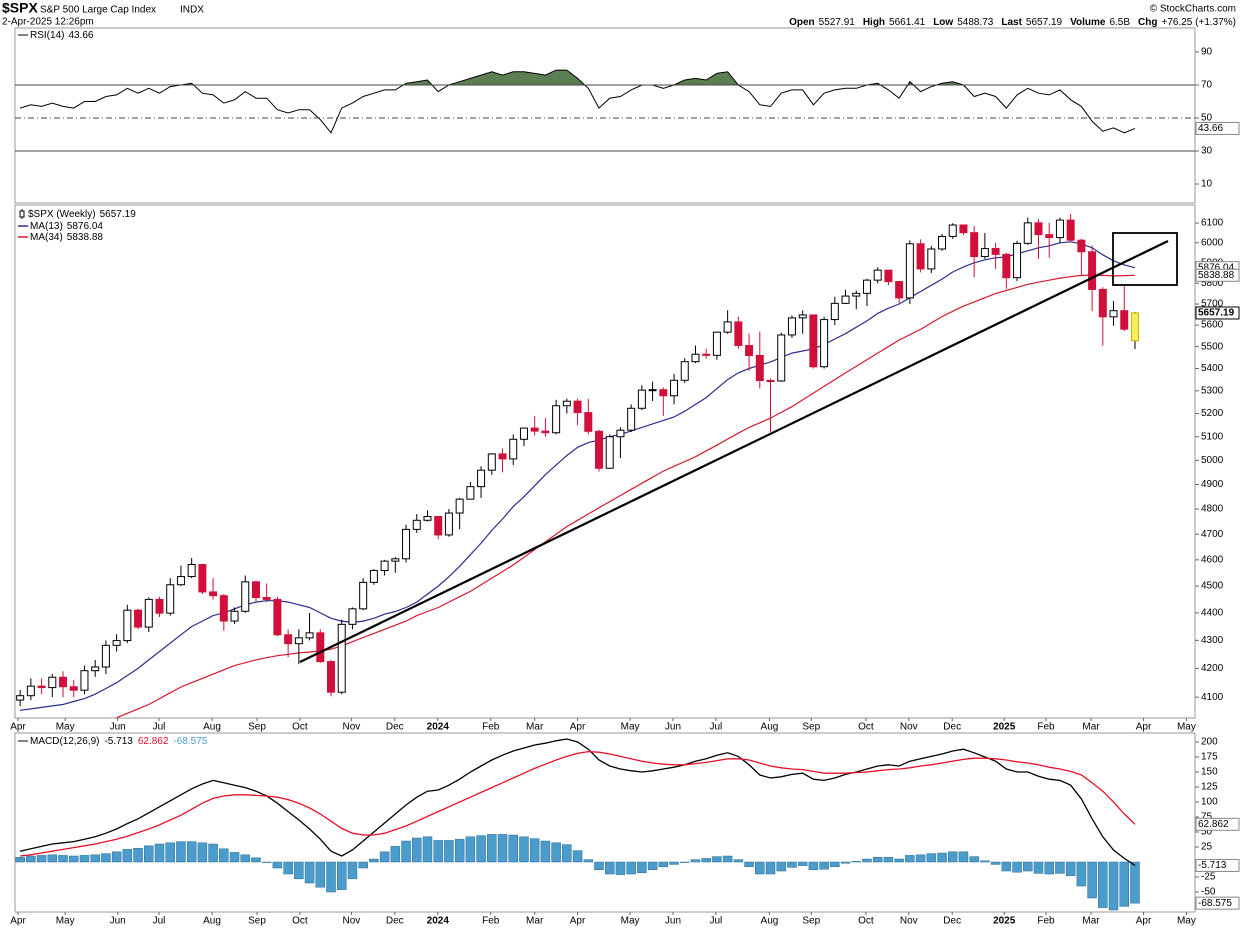 This screenshot has width=1240, height=928. Describe the element at coordinates (1145, 259) in the screenshot. I see `highlight-box` at that location.